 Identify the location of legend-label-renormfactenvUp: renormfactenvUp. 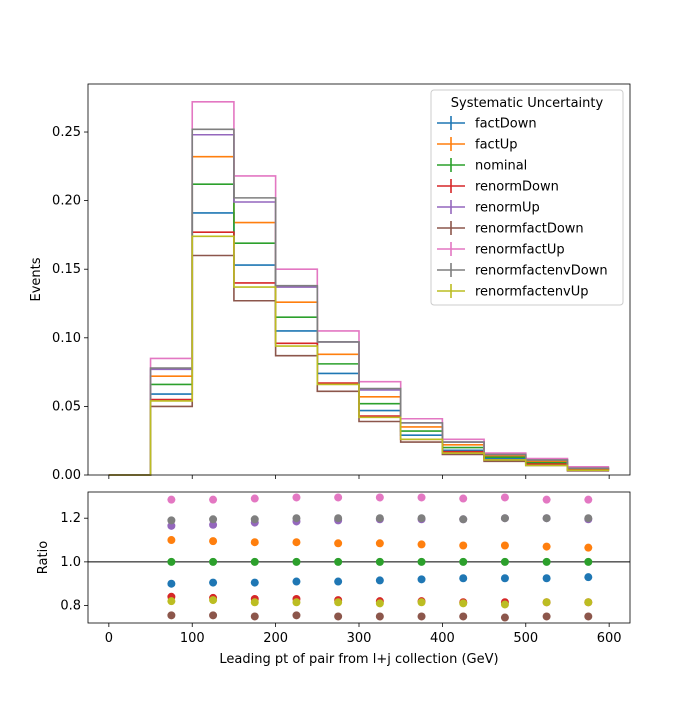
(532, 292).